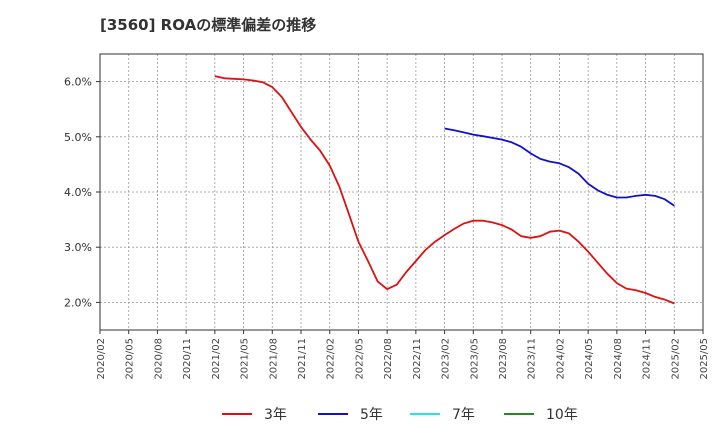 This screenshot has height=440, width=720. What do you see at coordinates (560, 359) in the screenshot?
I see `x-tick-label: 2024/02` at bounding box center [560, 359].